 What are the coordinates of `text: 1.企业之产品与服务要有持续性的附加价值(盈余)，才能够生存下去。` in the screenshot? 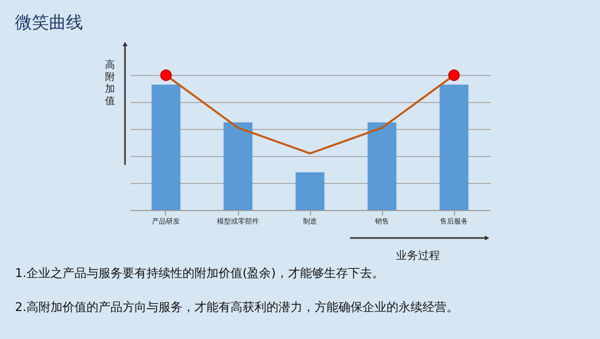 It's located at (199, 273).